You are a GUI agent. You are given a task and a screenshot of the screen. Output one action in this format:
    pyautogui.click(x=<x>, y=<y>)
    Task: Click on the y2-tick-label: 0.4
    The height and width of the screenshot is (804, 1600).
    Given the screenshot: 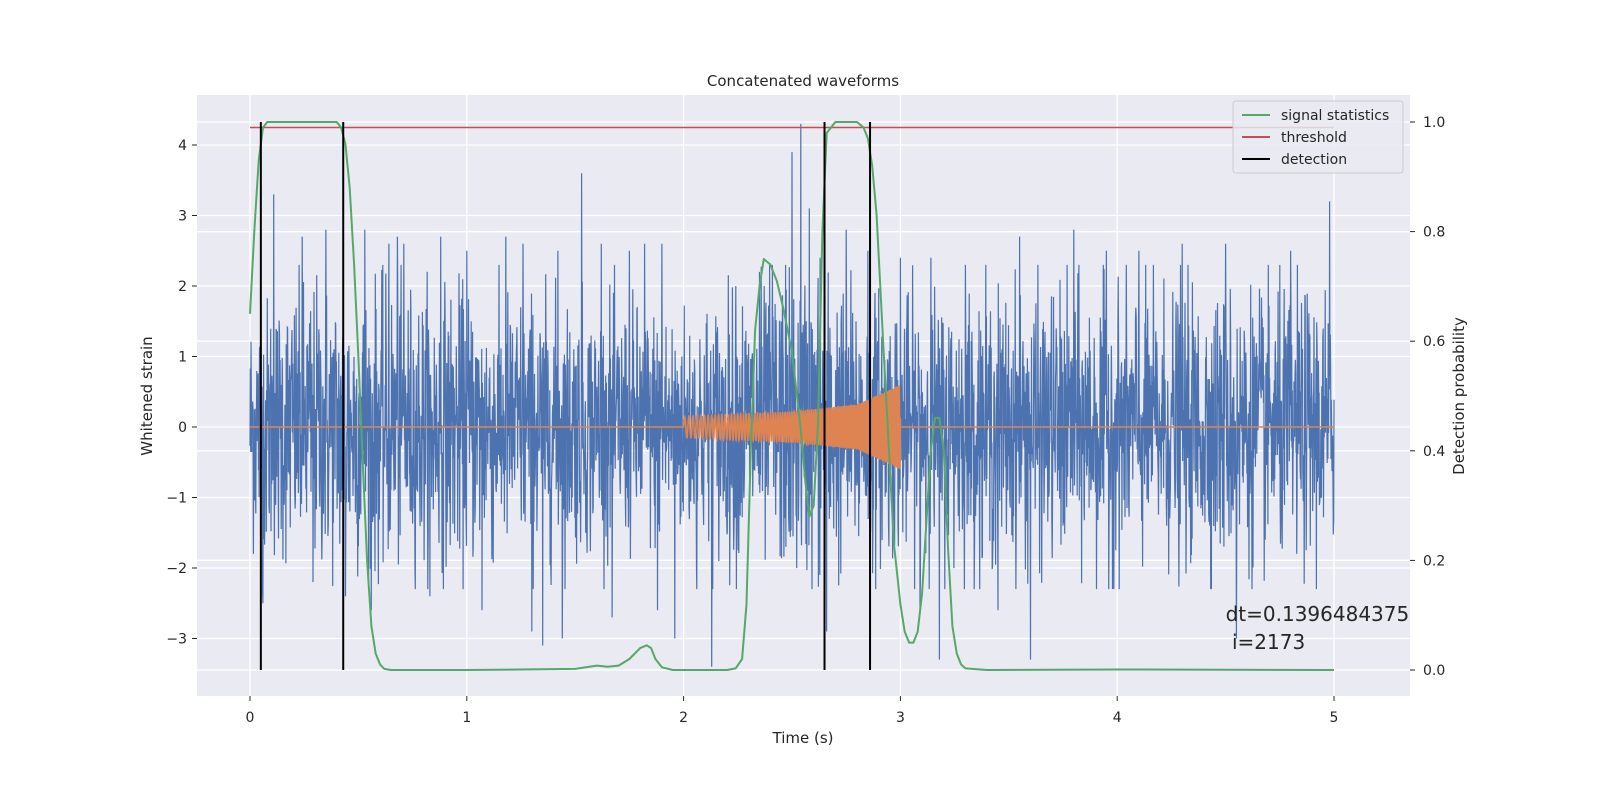 What is the action you would take?
    pyautogui.click(x=1434, y=452)
    